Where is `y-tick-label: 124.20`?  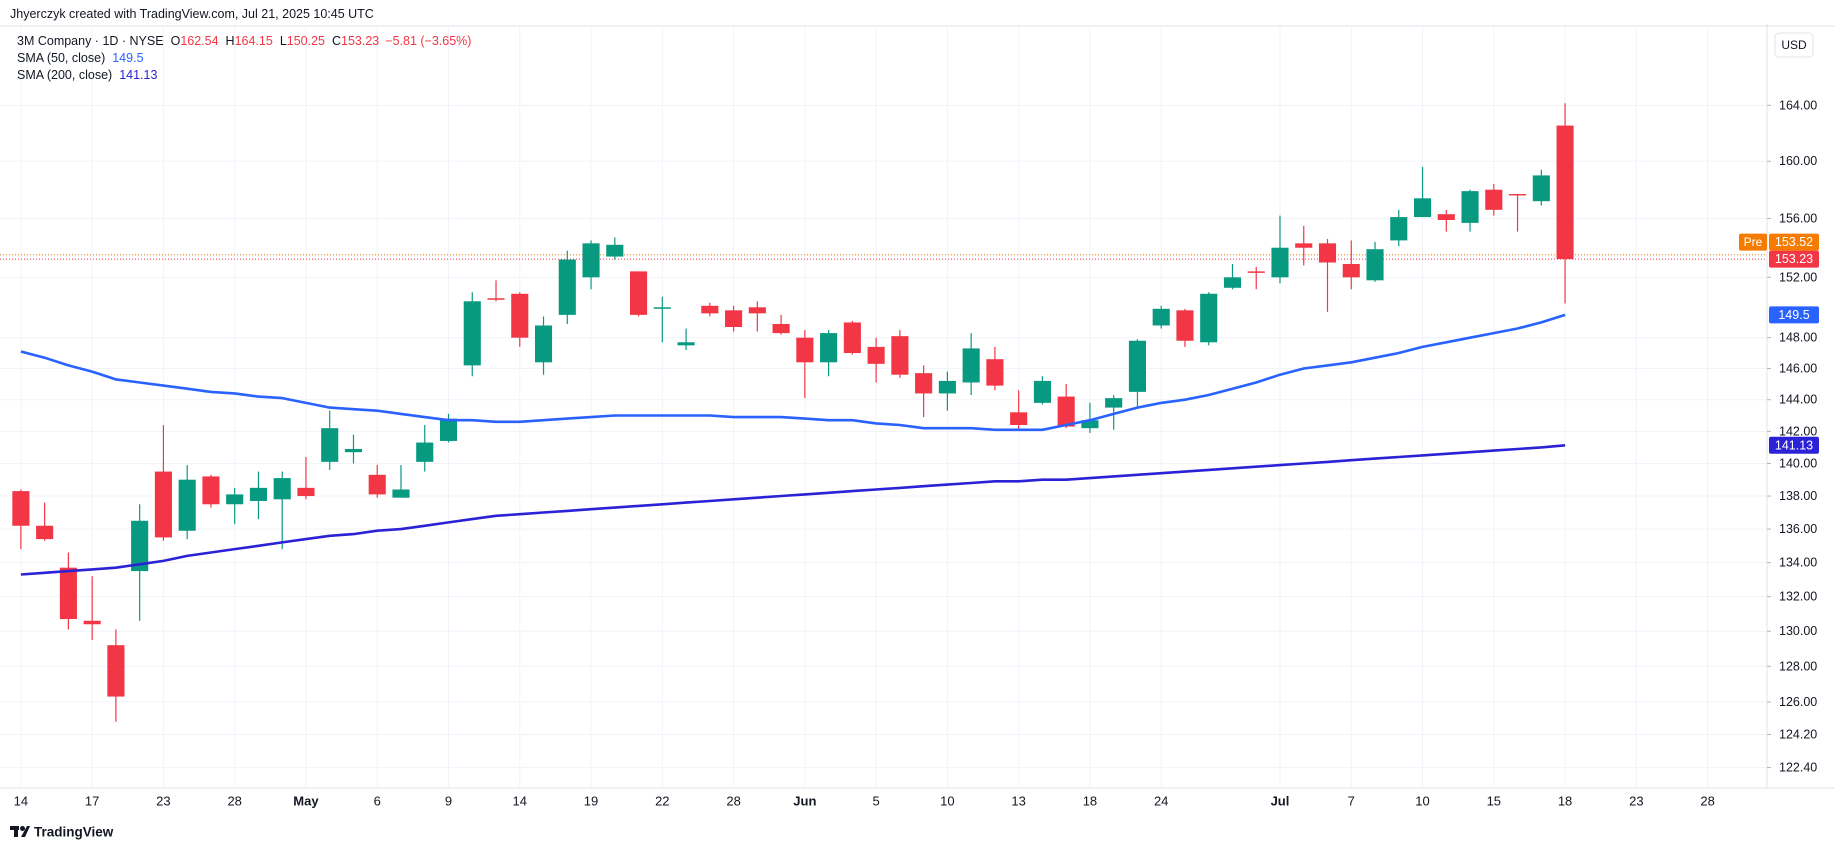
y-tick-label: 124.20 is located at coordinates (1798, 735).